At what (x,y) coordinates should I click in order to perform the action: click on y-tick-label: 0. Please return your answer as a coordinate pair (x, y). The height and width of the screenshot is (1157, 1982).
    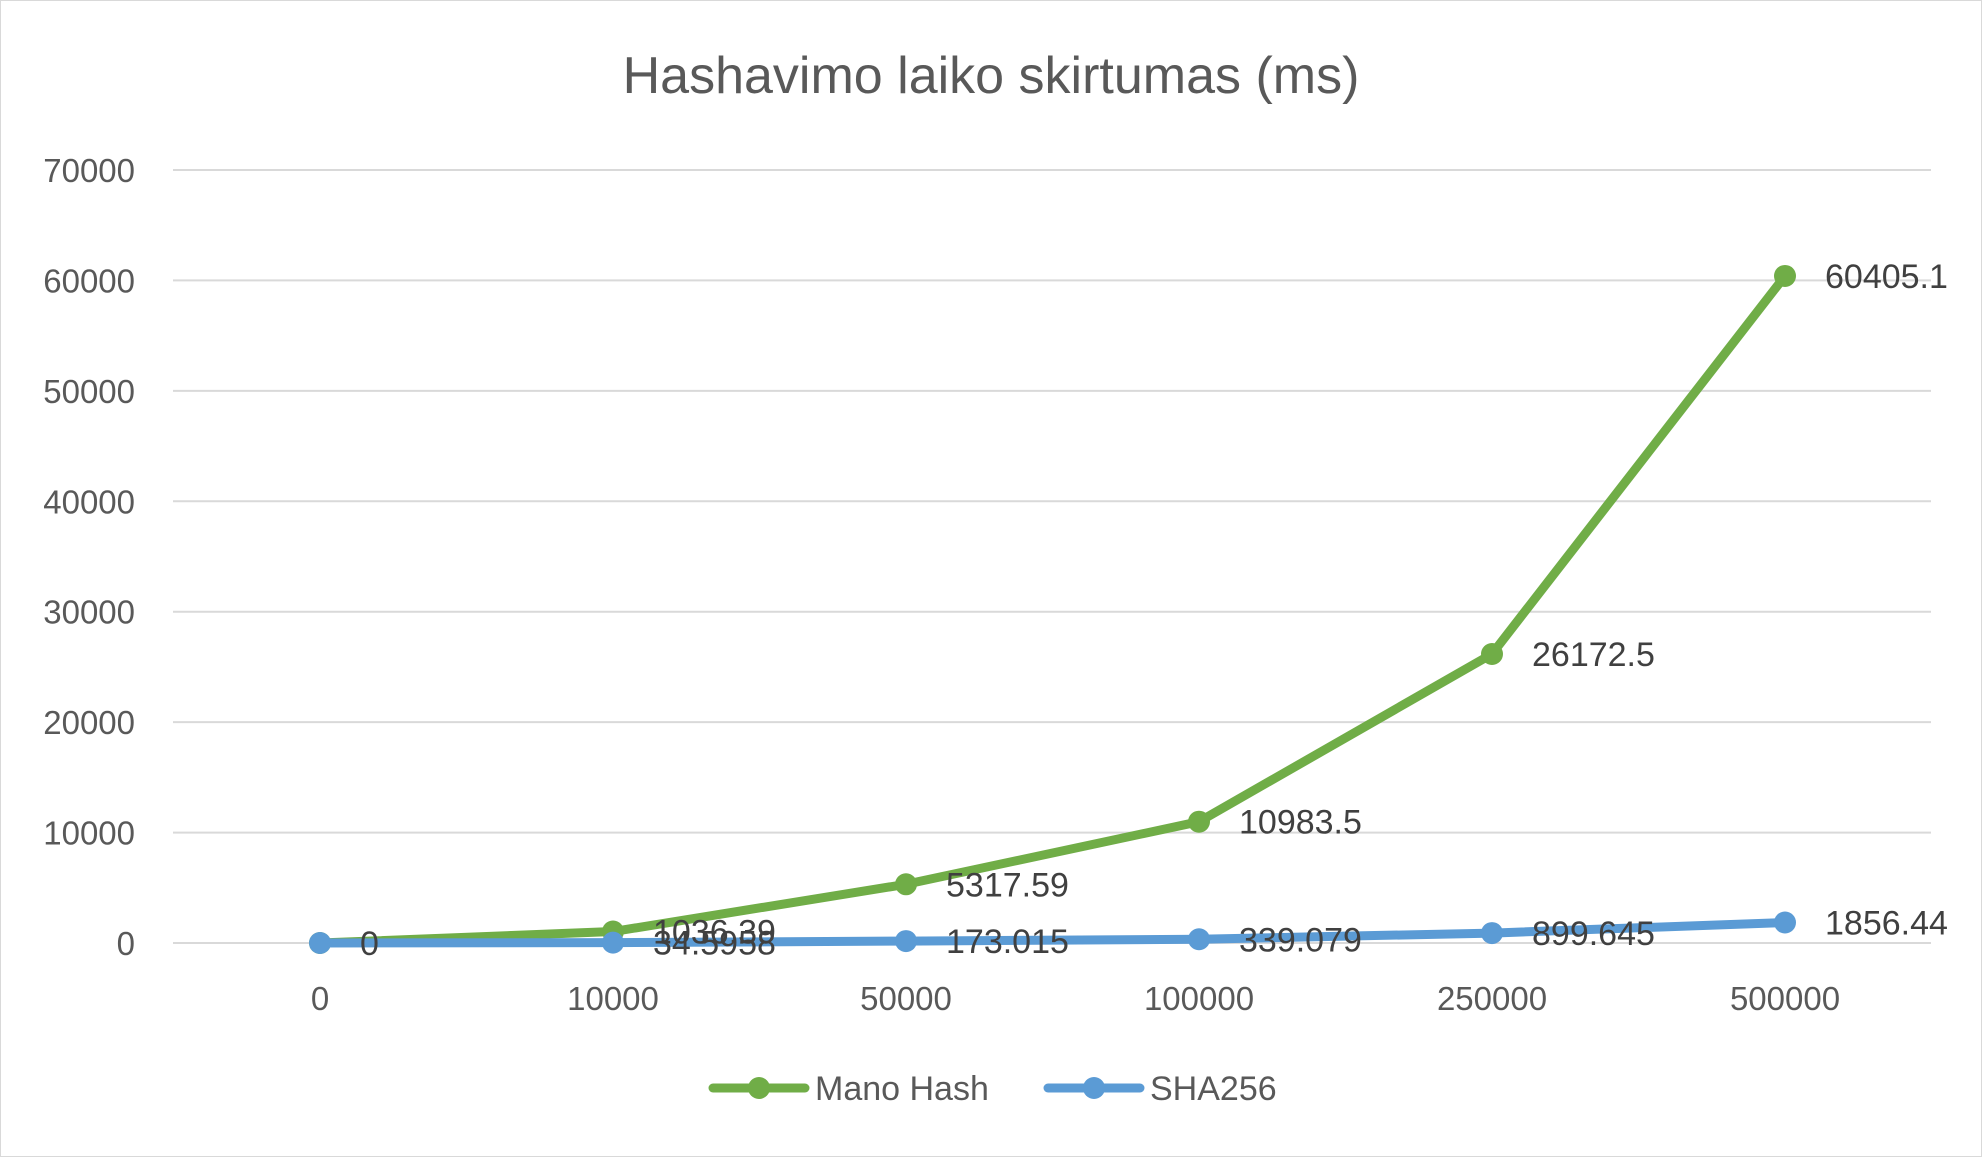
    Looking at the image, I should click on (126, 943).